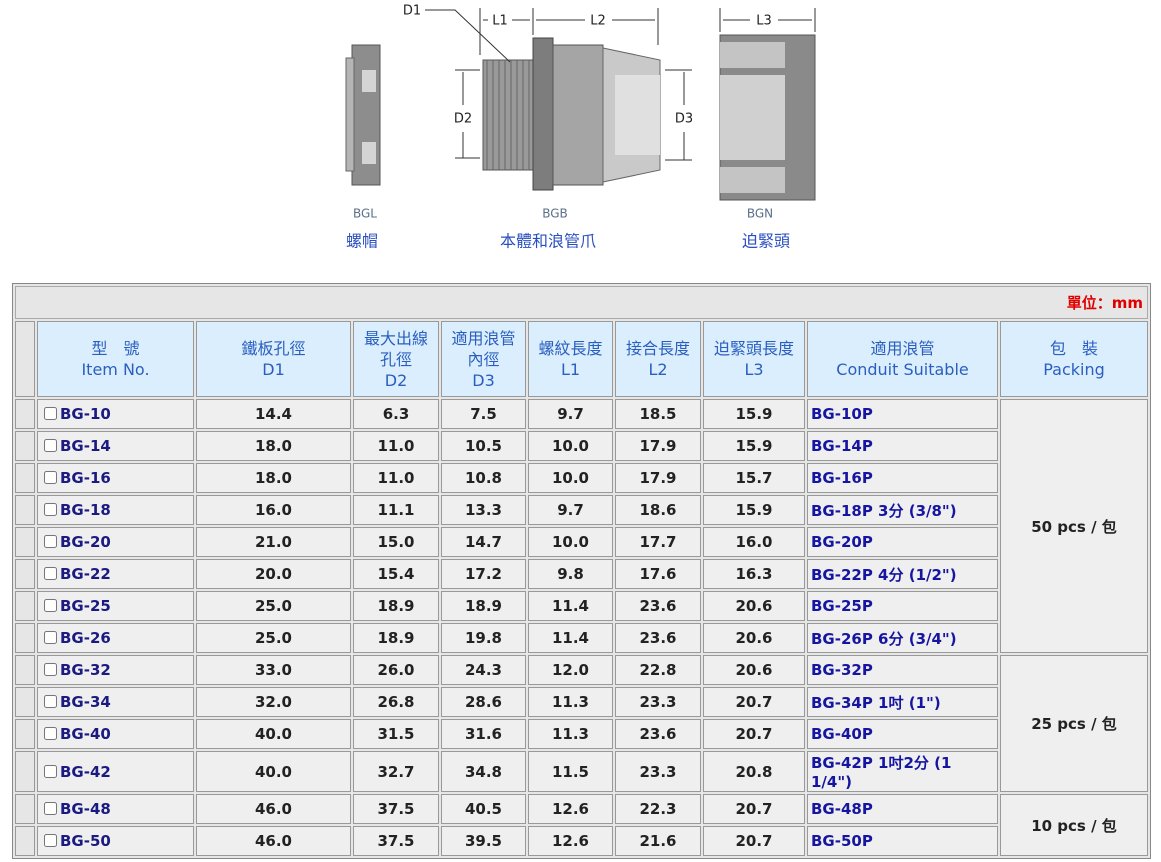  I want to click on data-row: BG-14 18.0 11.0 10.5 10.0 17.9 15.9 BG-14P, so click(581, 446).